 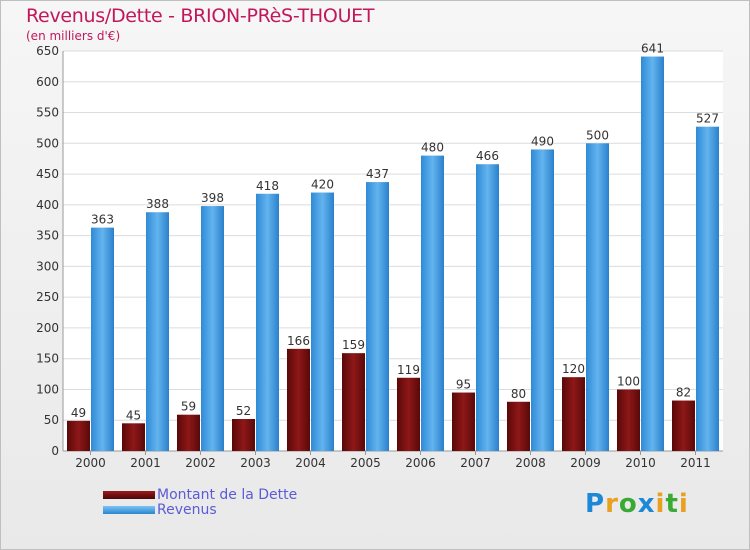 What do you see at coordinates (322, 185) in the screenshot?
I see `data-label-revenue: 420` at bounding box center [322, 185].